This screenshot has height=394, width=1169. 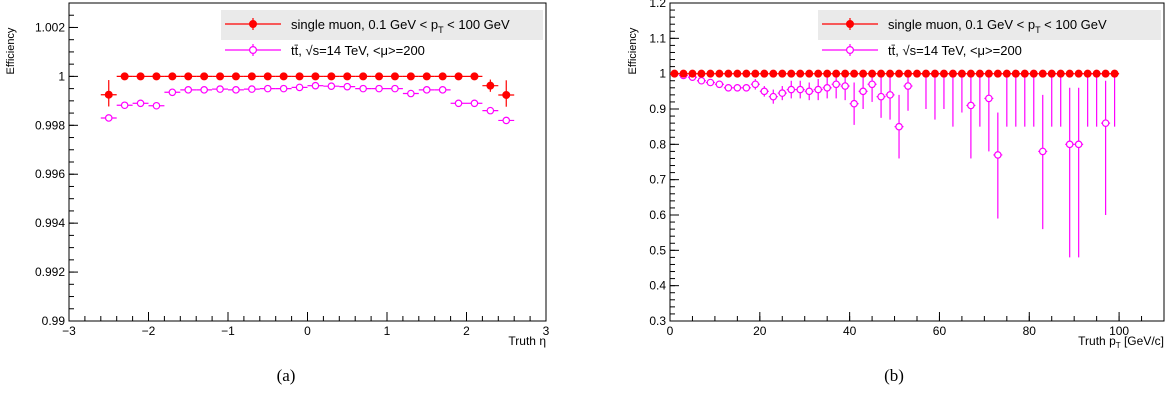 I want to click on x-tick-label: −1, so click(x=228, y=331).